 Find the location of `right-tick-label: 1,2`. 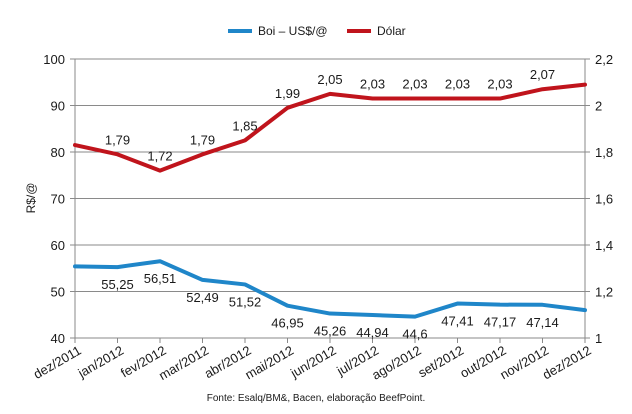

right-tick-label: 1,2 is located at coordinates (604, 292).